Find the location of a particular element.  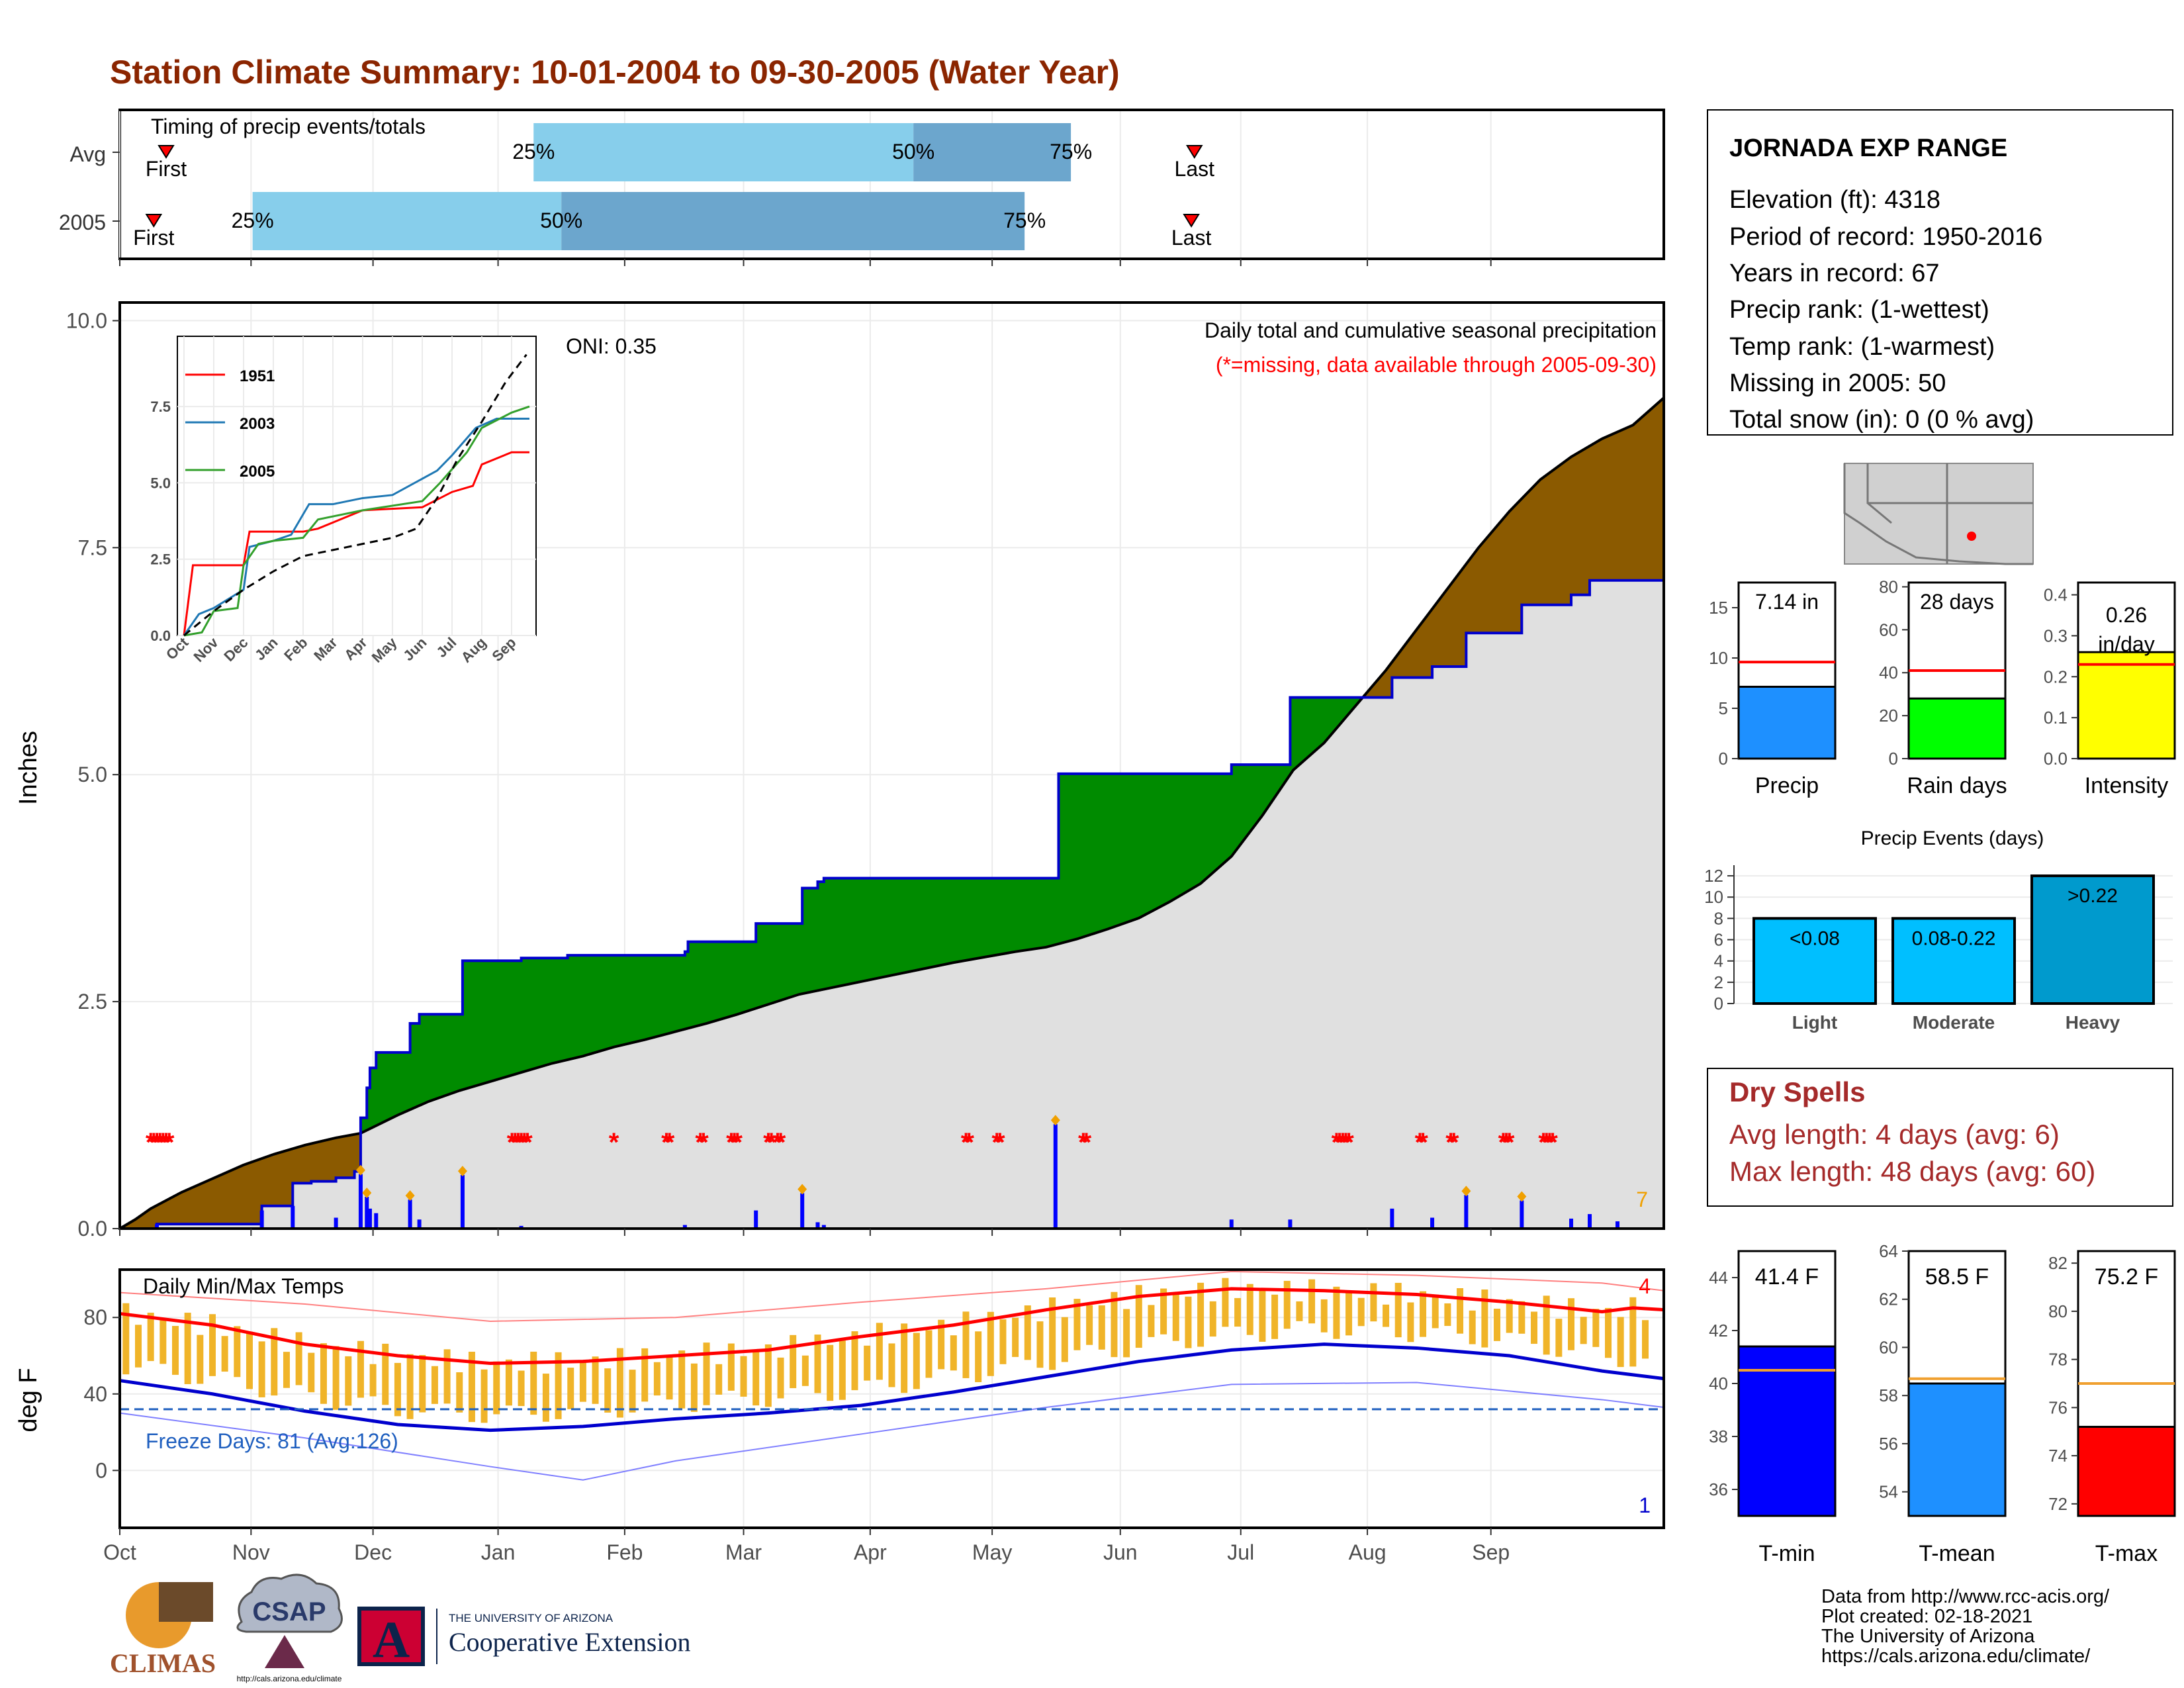

map-state-borders is located at coordinates (1938, 514).